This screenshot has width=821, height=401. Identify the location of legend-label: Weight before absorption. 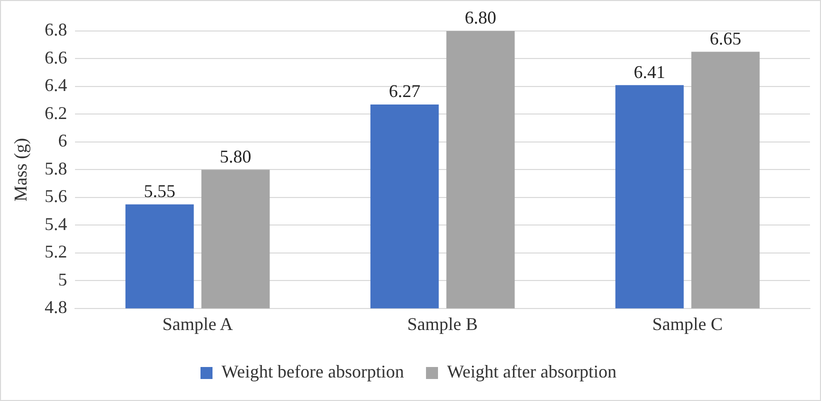
(313, 372).